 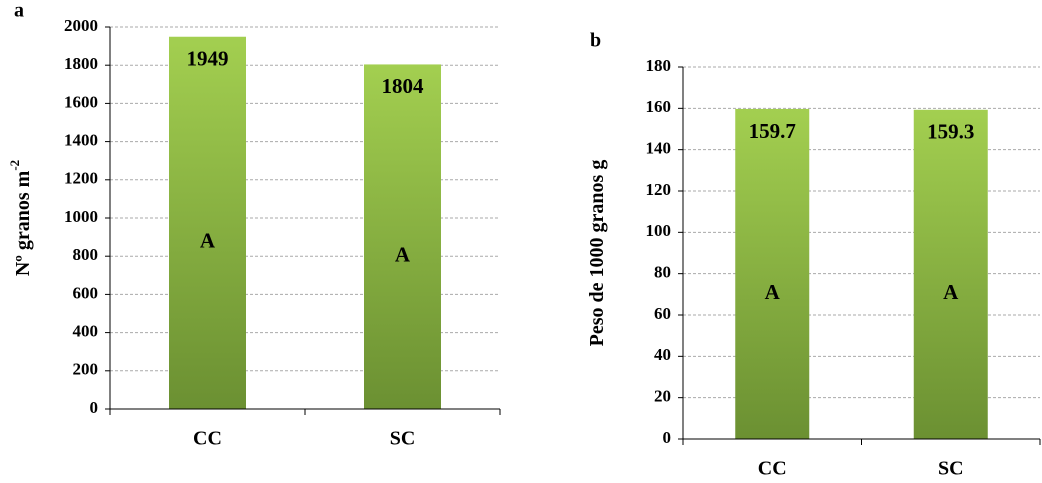 What do you see at coordinates (772, 131) in the screenshot?
I see `data-label: 159.7` at bounding box center [772, 131].